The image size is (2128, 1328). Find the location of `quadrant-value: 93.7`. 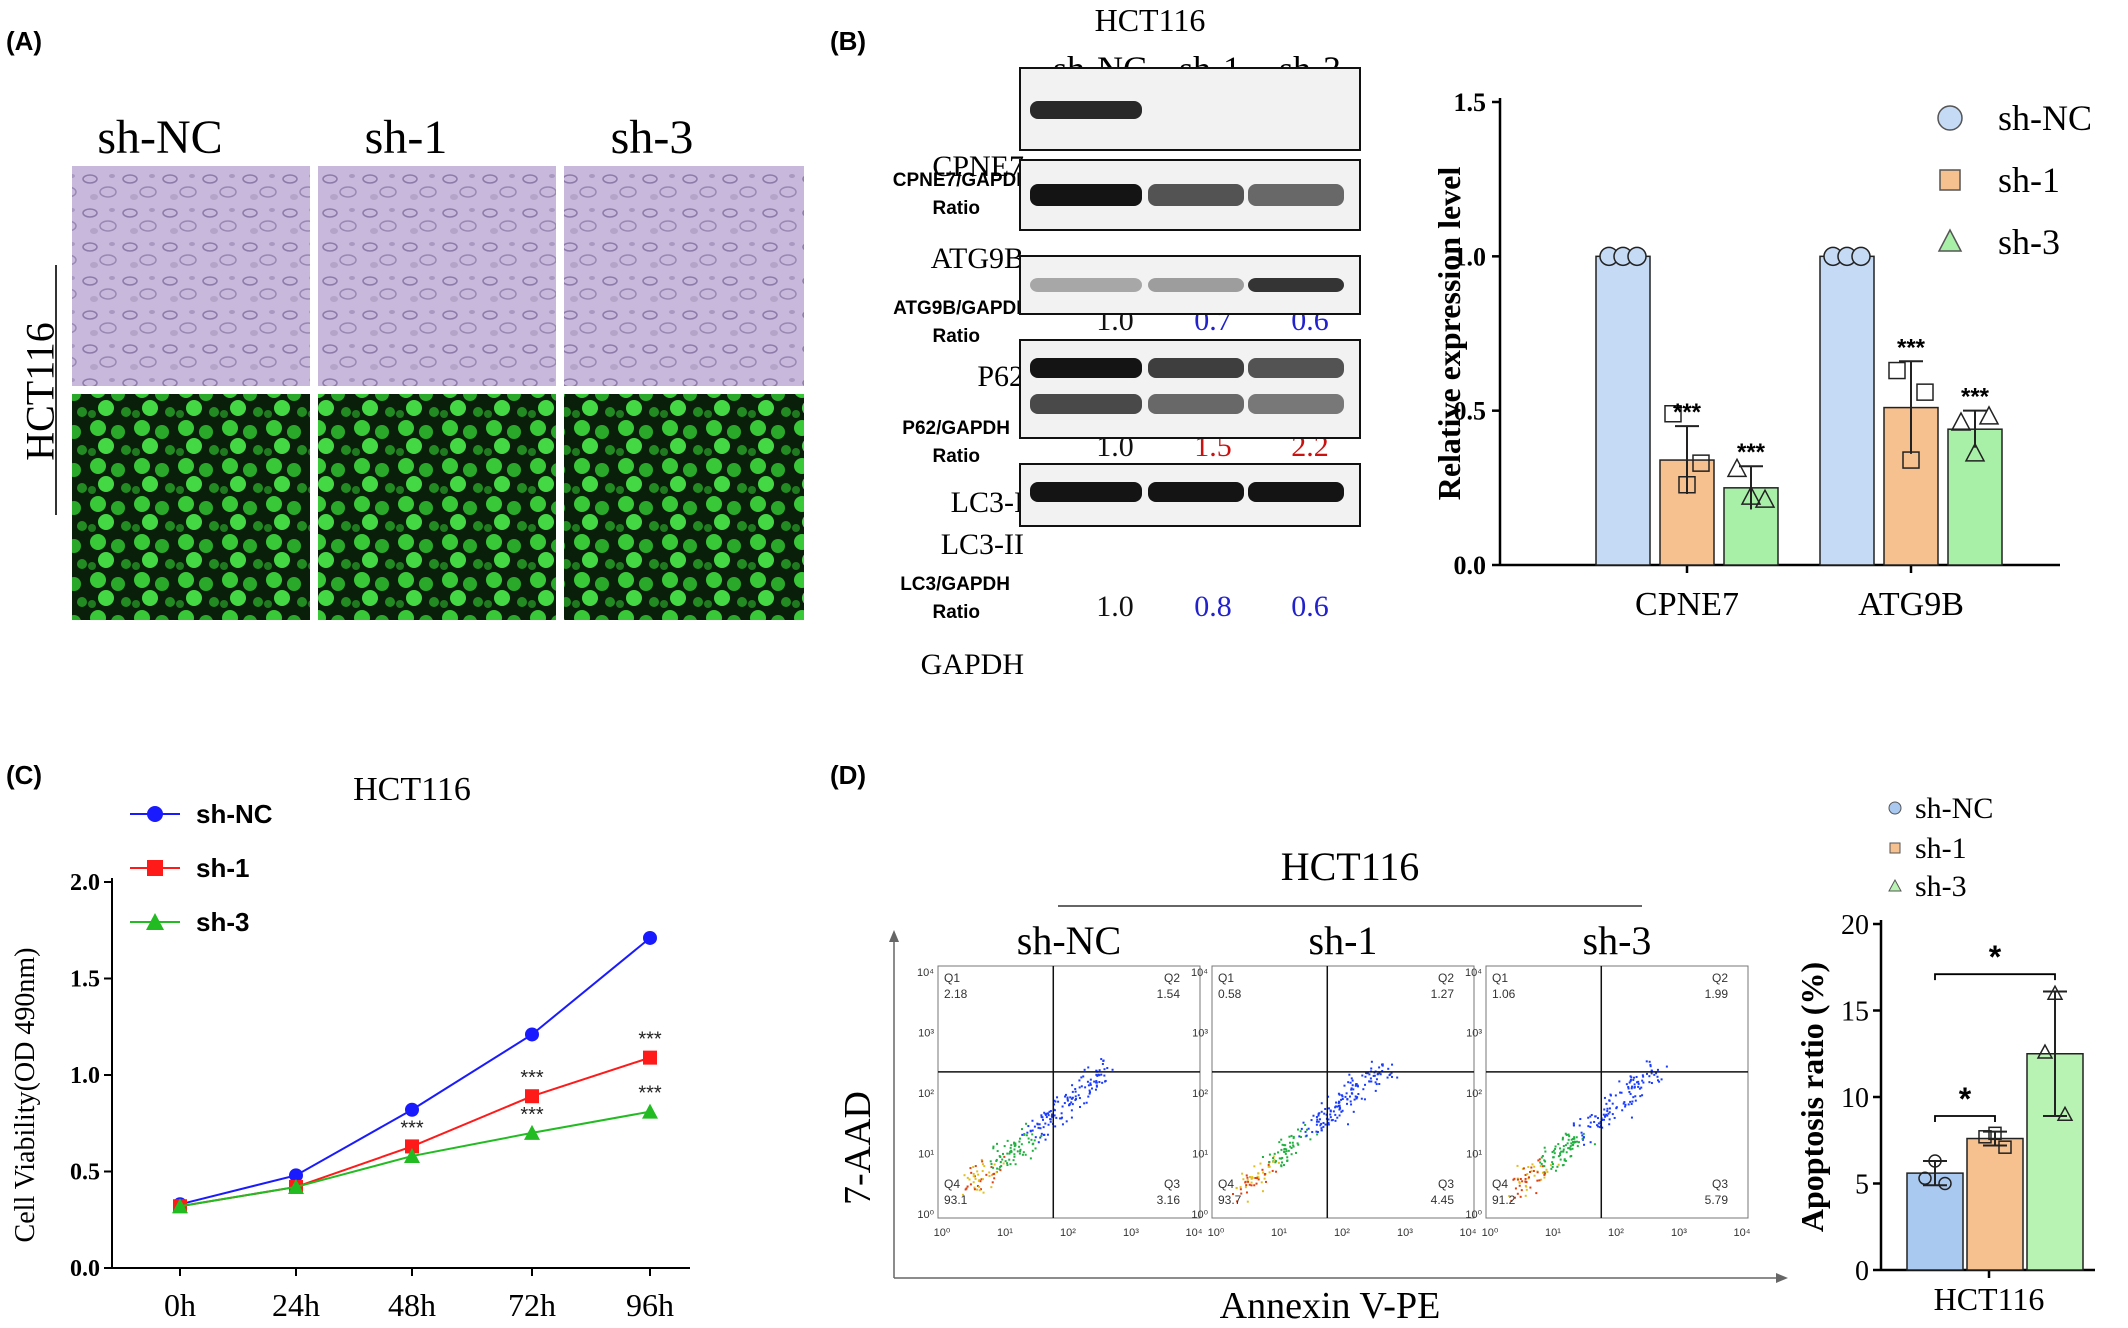

quadrant-value: 93.7 is located at coordinates (1230, 1200).